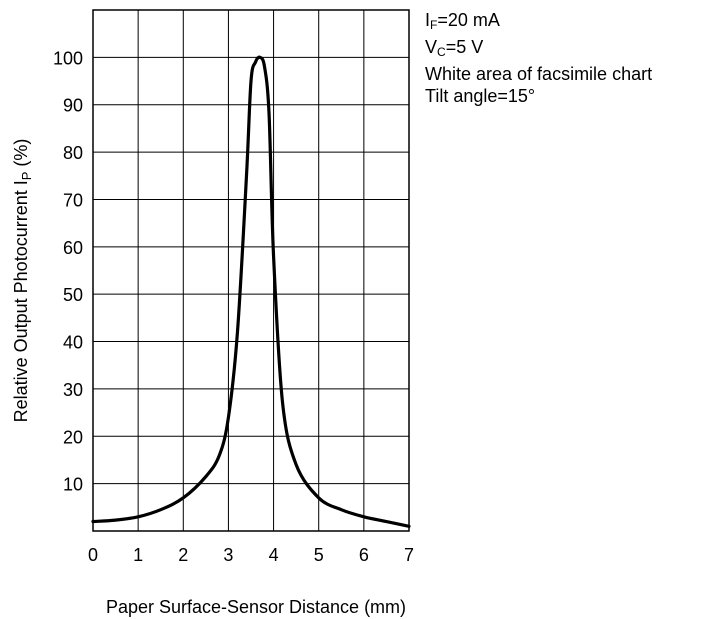 The width and height of the screenshot is (714, 619). I want to click on x-tick-label: 2, so click(183, 555).